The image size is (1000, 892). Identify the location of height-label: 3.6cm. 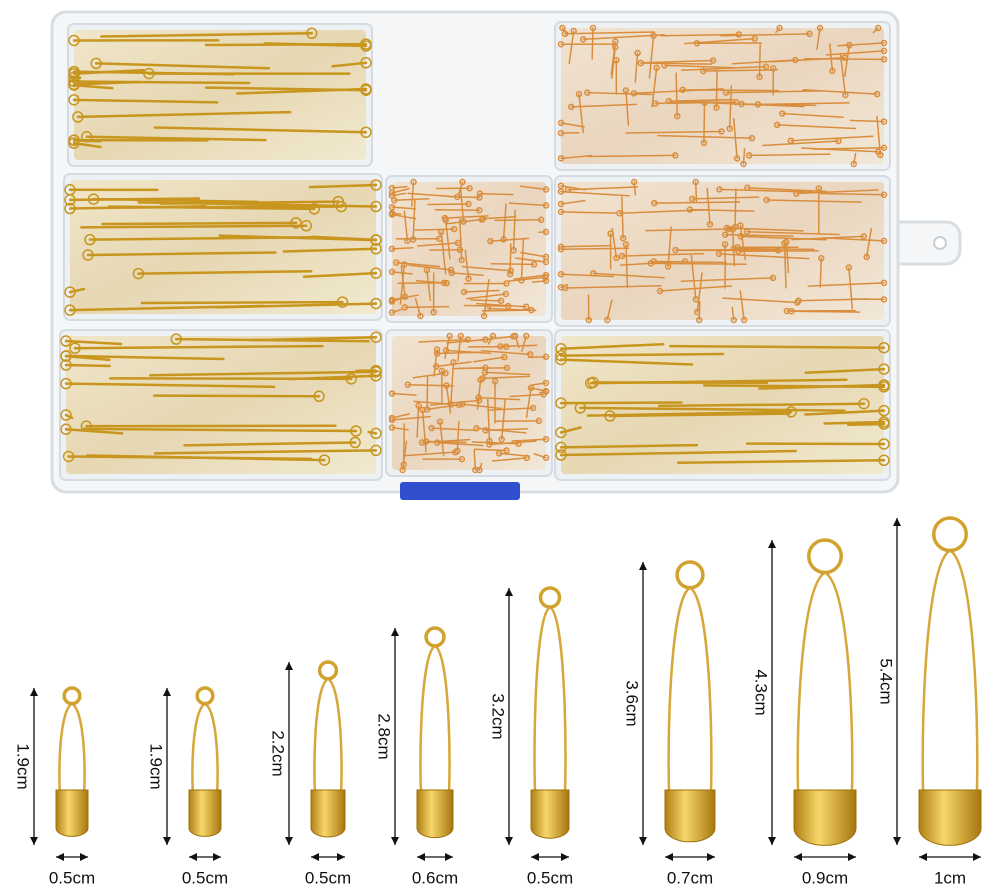
(632, 703).